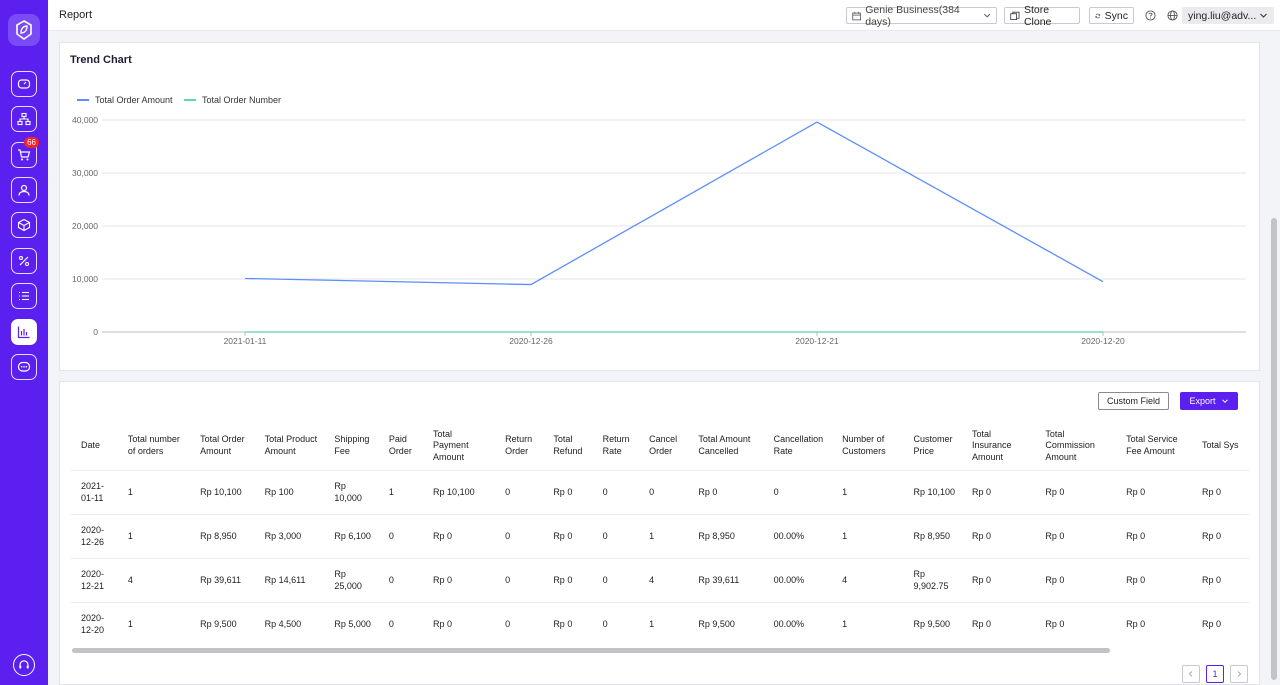 This screenshot has height=685, width=1280. I want to click on sync-button: Sync, so click(1111, 15).